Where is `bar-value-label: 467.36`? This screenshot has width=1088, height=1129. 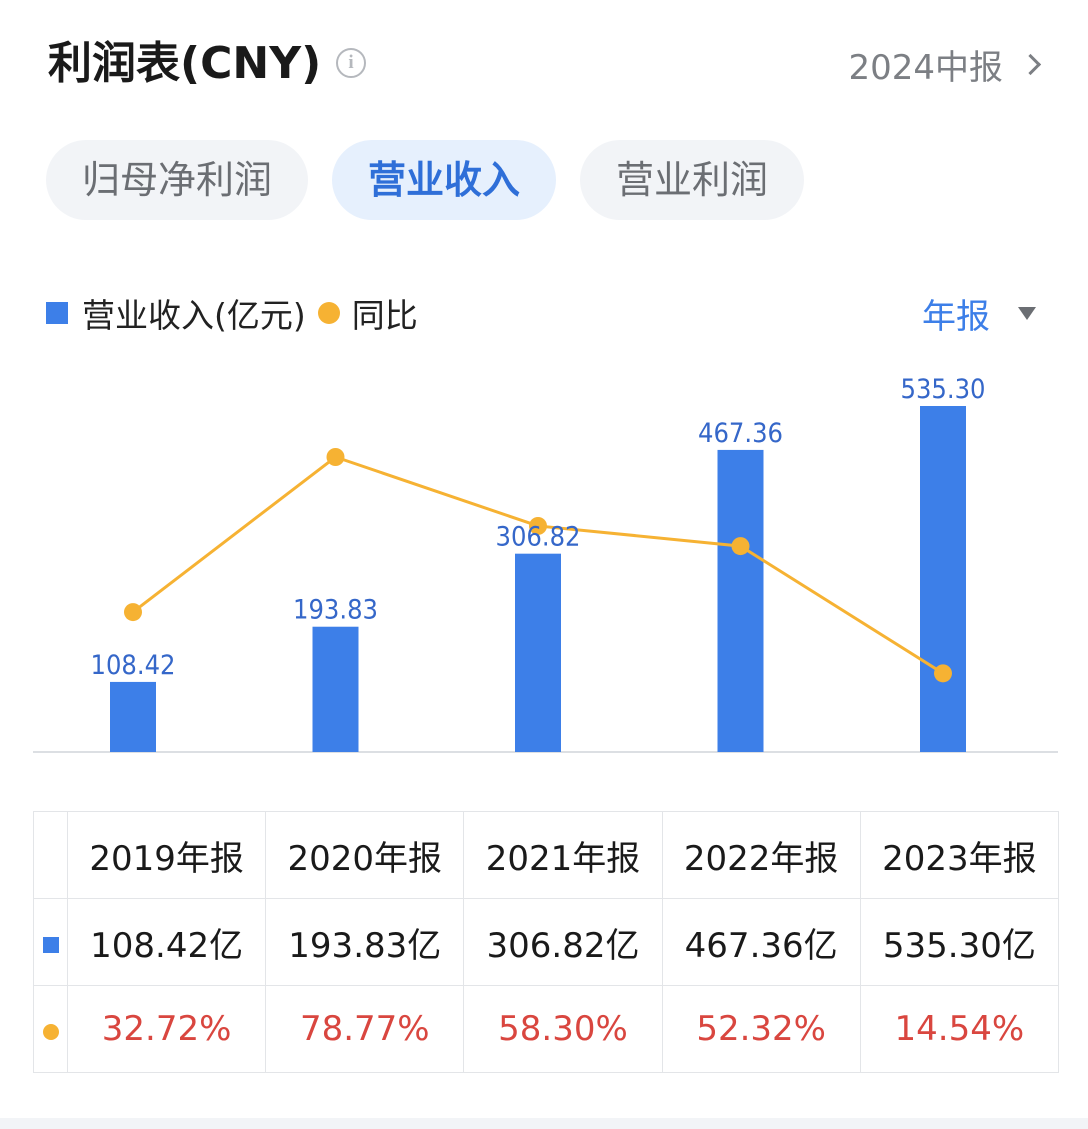 bar-value-label: 467.36 is located at coordinates (740, 433).